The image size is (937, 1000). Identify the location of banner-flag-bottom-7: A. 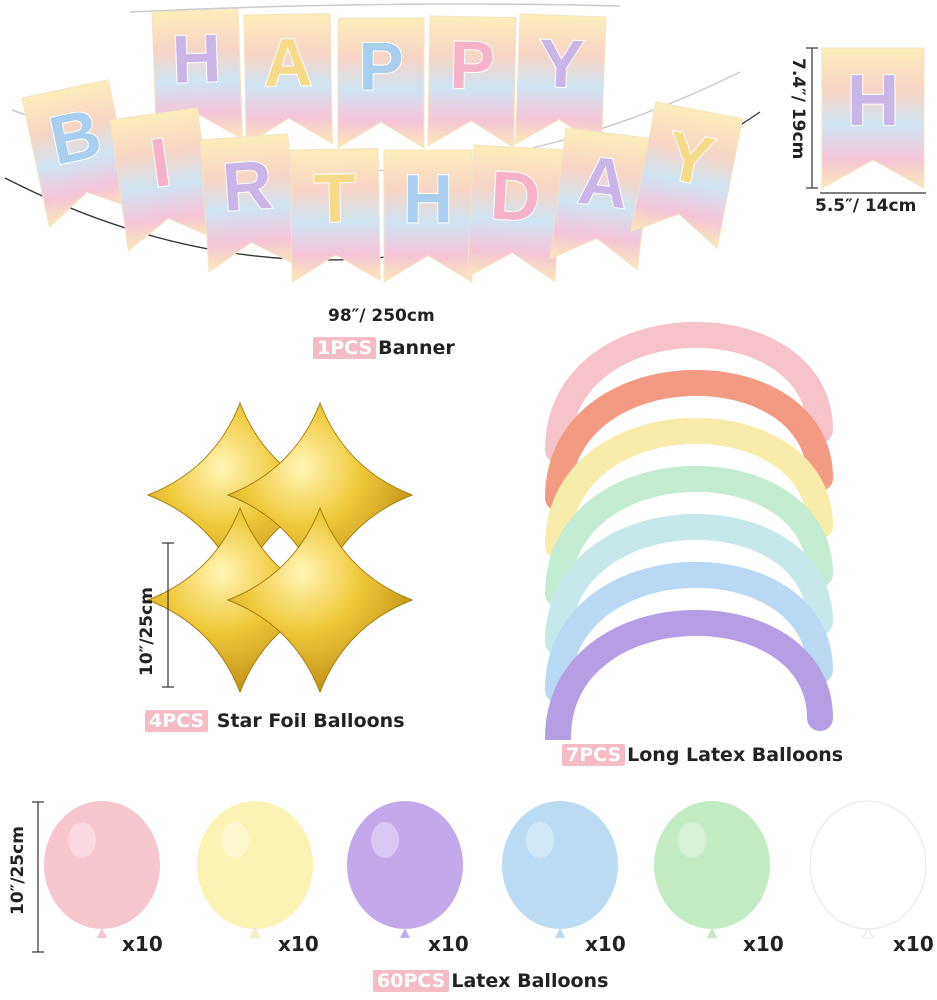
(601, 199).